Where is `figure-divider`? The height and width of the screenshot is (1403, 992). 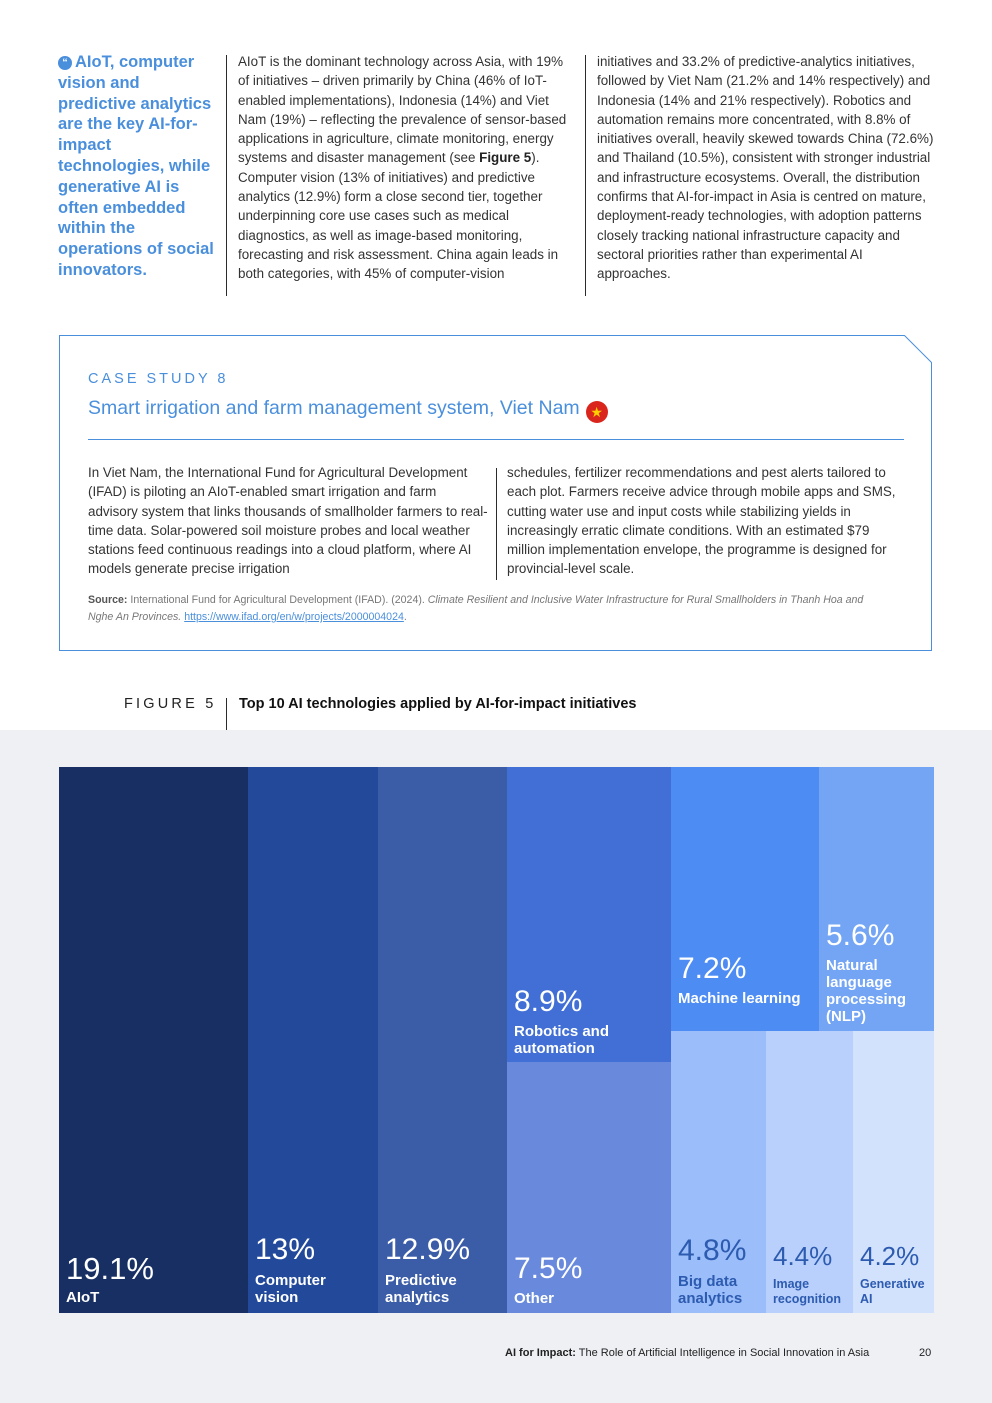 figure-divider is located at coordinates (226, 714).